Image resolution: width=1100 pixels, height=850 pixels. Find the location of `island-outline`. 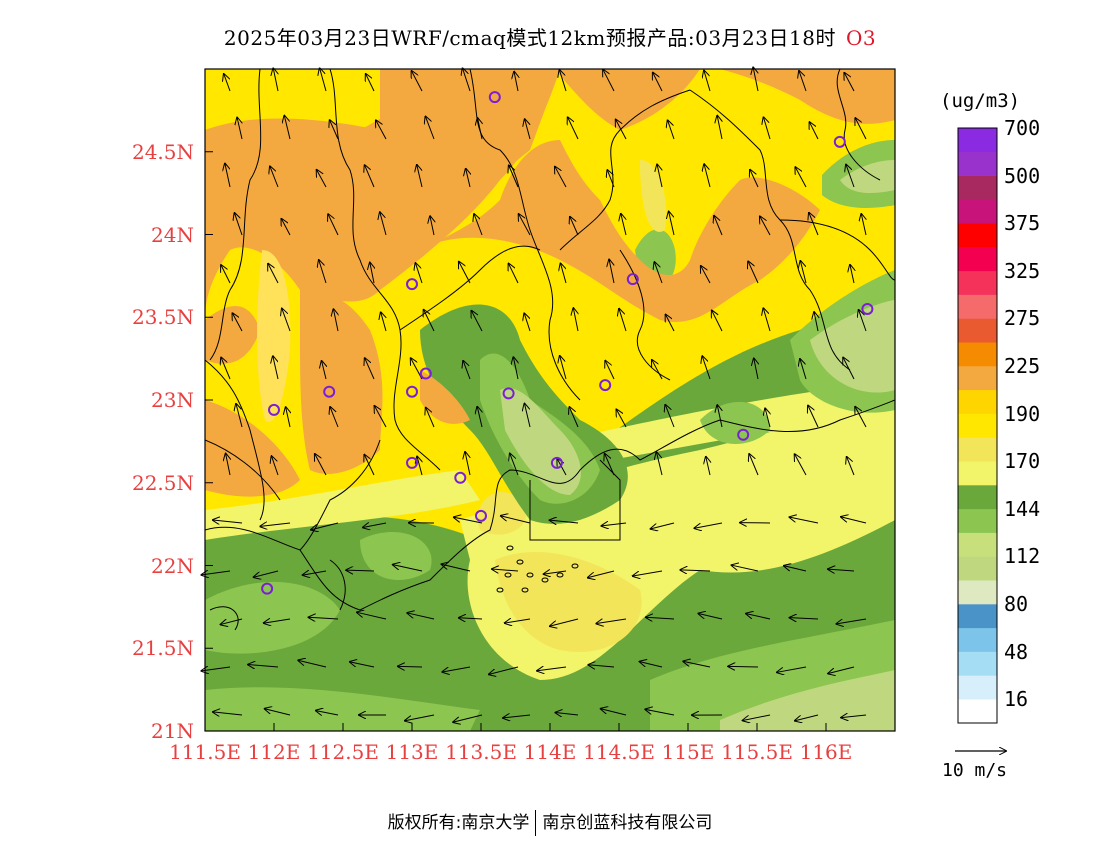

island-outline is located at coordinates (500, 590).